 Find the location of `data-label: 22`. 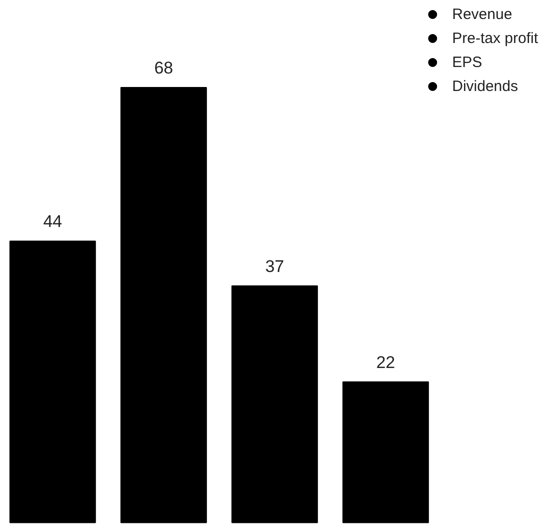

data-label: 22 is located at coordinates (386, 362).